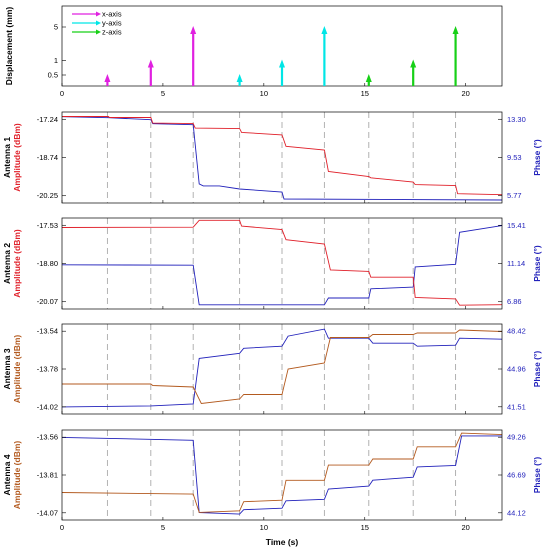 Image resolution: width=547 pixels, height=550 pixels. Describe the element at coordinates (47, 263) in the screenshot. I see `amplitude-tick-label: -18.80` at that location.